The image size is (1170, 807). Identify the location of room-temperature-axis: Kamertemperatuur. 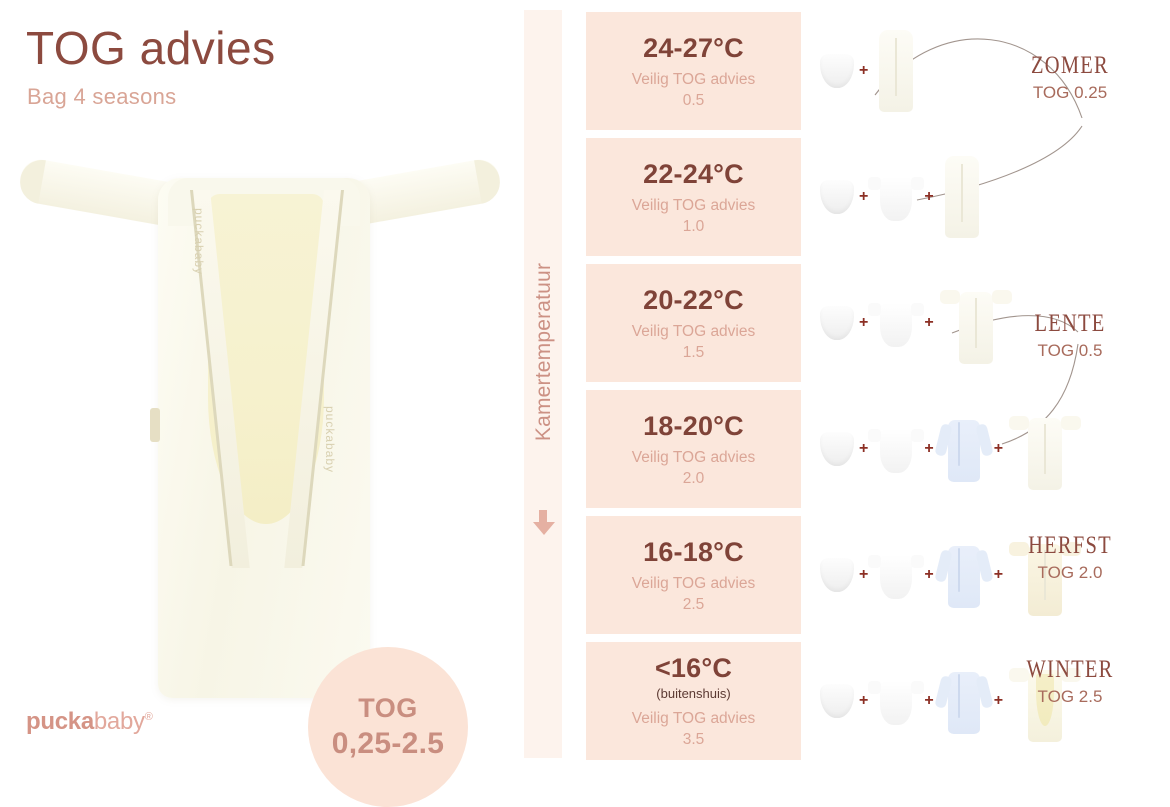
(543, 384).